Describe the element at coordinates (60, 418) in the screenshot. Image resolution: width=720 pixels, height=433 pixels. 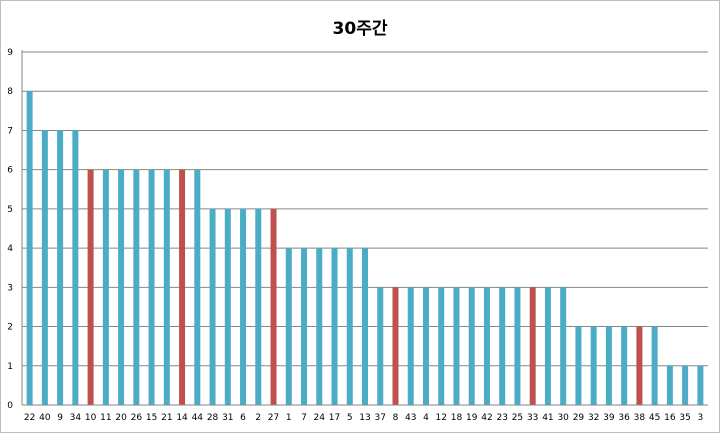
I see `x-tick-label: 9` at that location.